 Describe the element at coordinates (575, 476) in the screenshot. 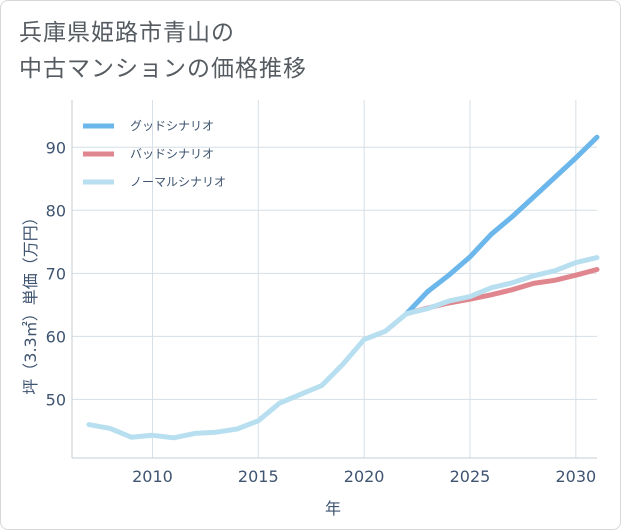

I see `x-tick-label: 2030` at that location.